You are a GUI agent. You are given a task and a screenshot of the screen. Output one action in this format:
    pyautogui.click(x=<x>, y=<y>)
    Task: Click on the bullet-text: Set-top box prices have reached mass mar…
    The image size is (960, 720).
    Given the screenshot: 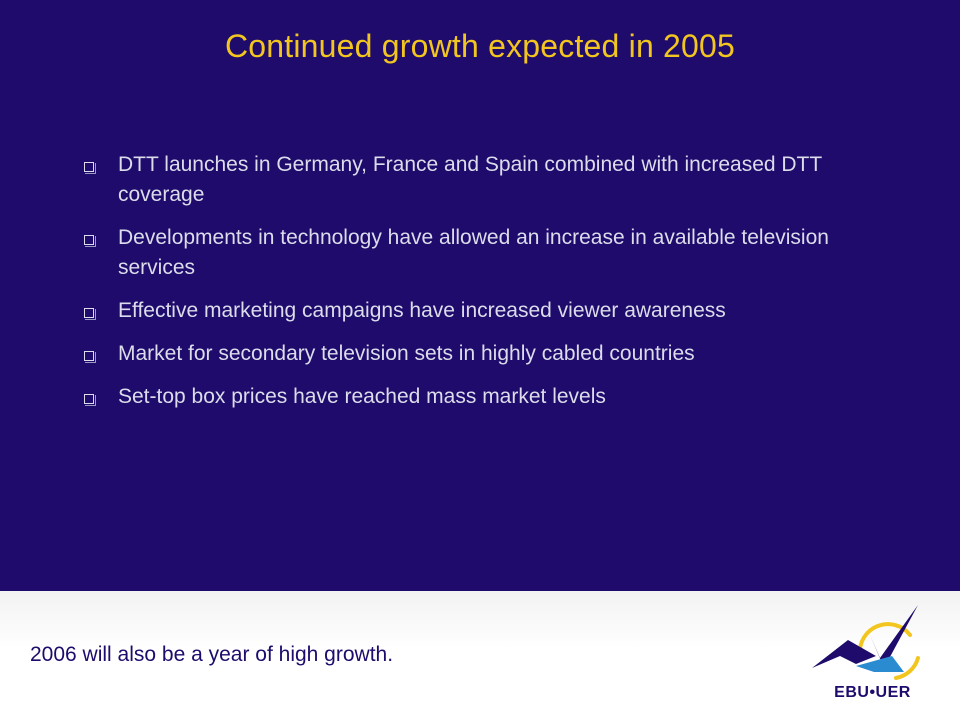 What is the action you would take?
    pyautogui.click(x=362, y=396)
    